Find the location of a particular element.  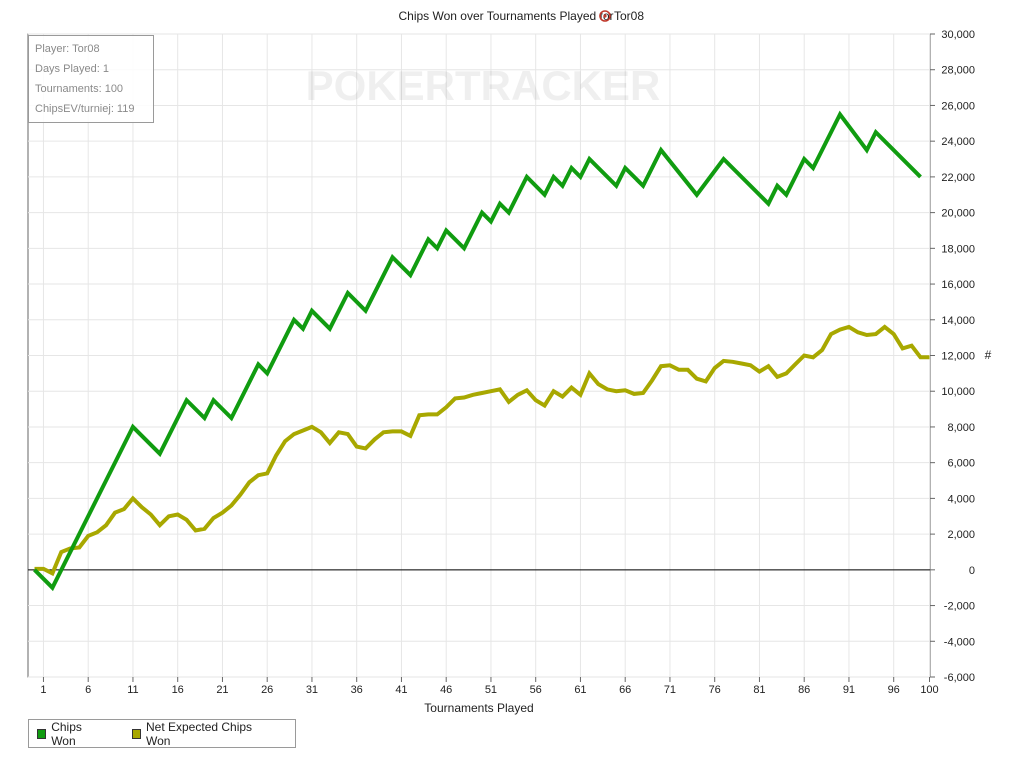

y-tick-label: 6,000 is located at coordinates (961, 464).